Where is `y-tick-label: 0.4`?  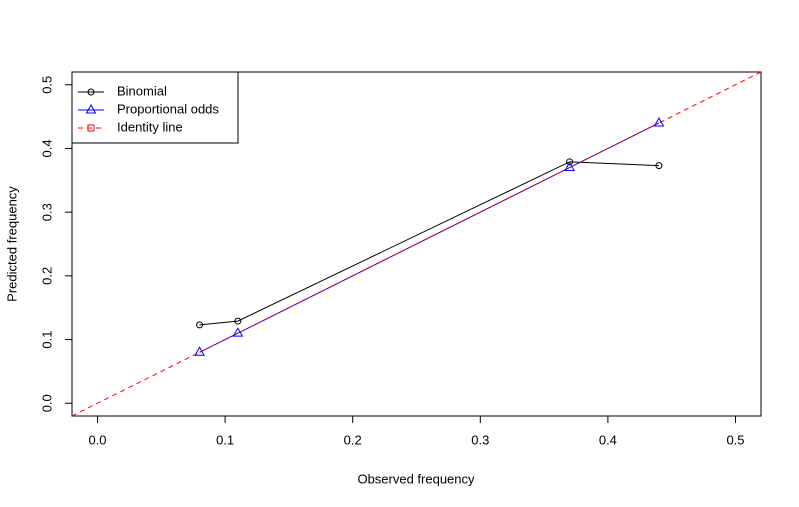 y-tick-label: 0.4 is located at coordinates (46, 148).